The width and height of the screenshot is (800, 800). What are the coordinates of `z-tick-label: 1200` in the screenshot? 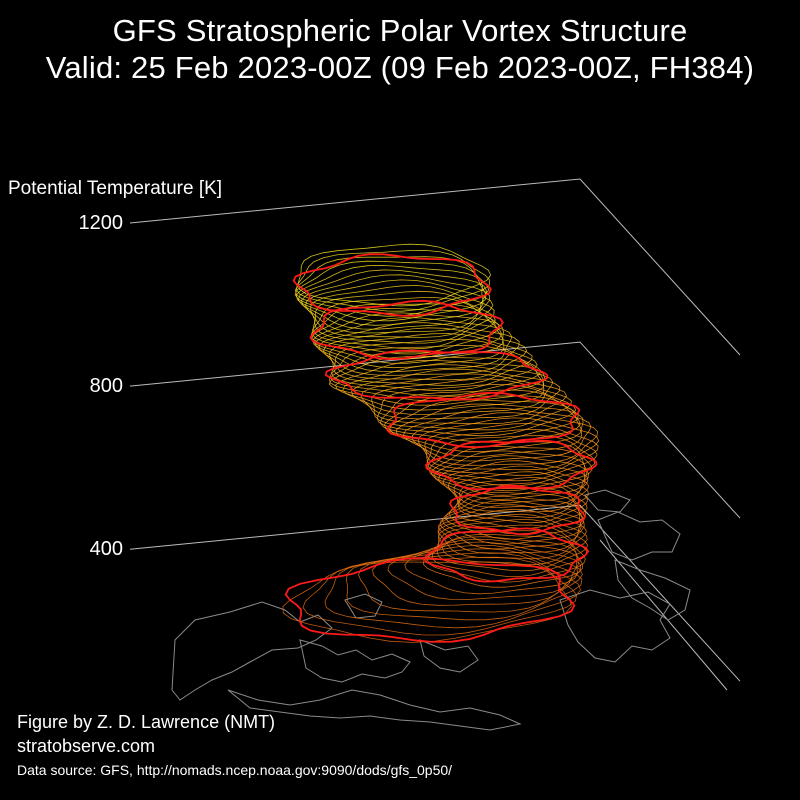 It's located at (101, 223).